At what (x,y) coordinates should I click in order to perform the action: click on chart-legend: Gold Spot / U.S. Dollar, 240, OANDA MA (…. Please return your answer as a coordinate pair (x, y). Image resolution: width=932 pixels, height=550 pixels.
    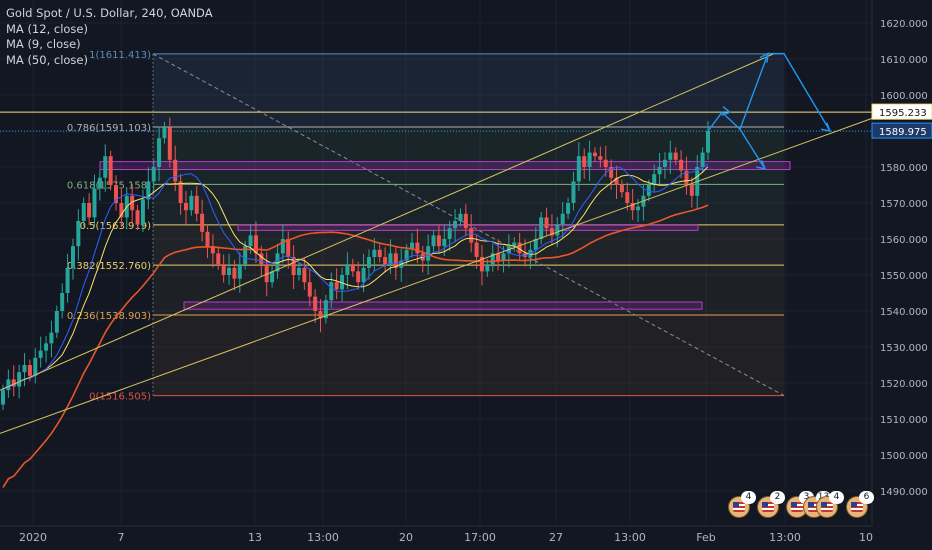
    Looking at the image, I should click on (109, 37).